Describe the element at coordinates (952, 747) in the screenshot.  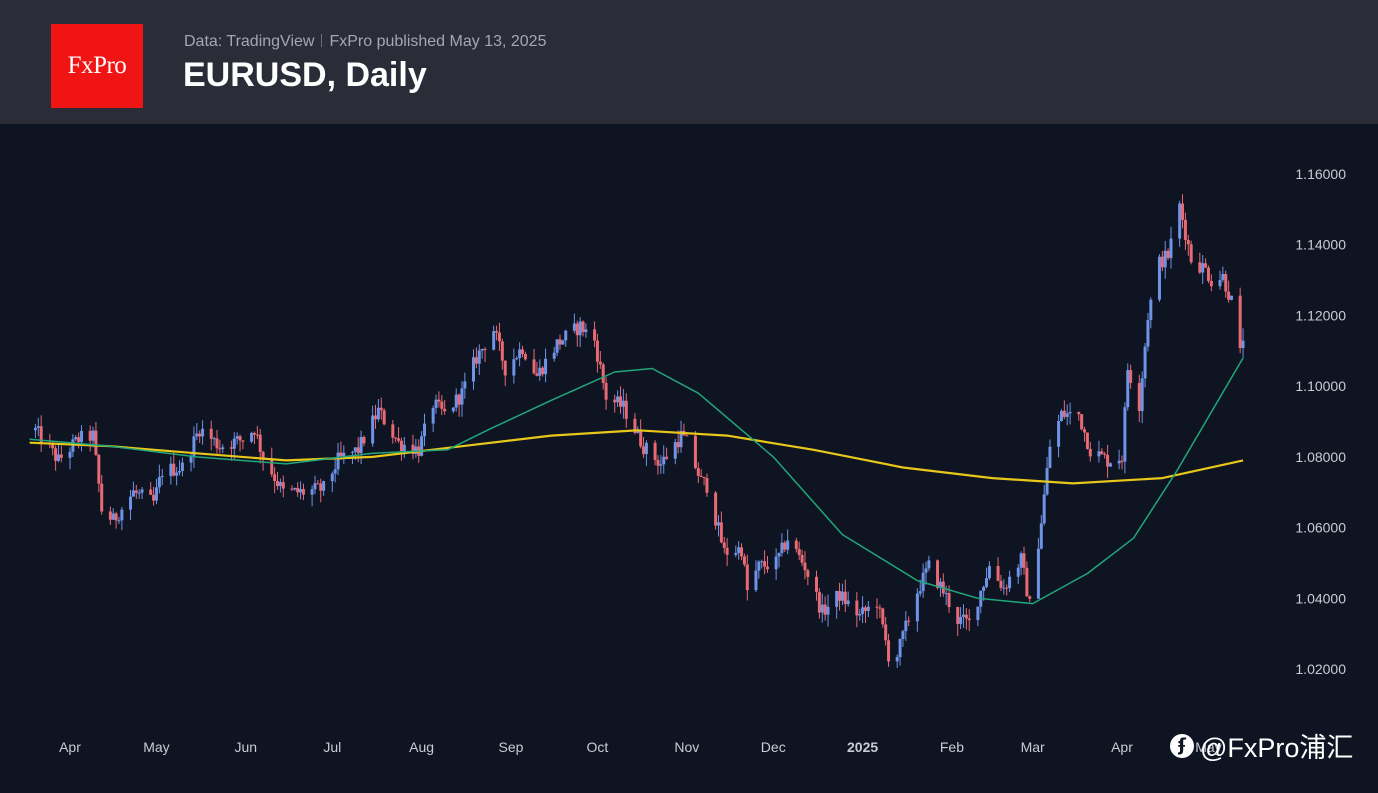
I see `x-tick-label: Feb` at that location.